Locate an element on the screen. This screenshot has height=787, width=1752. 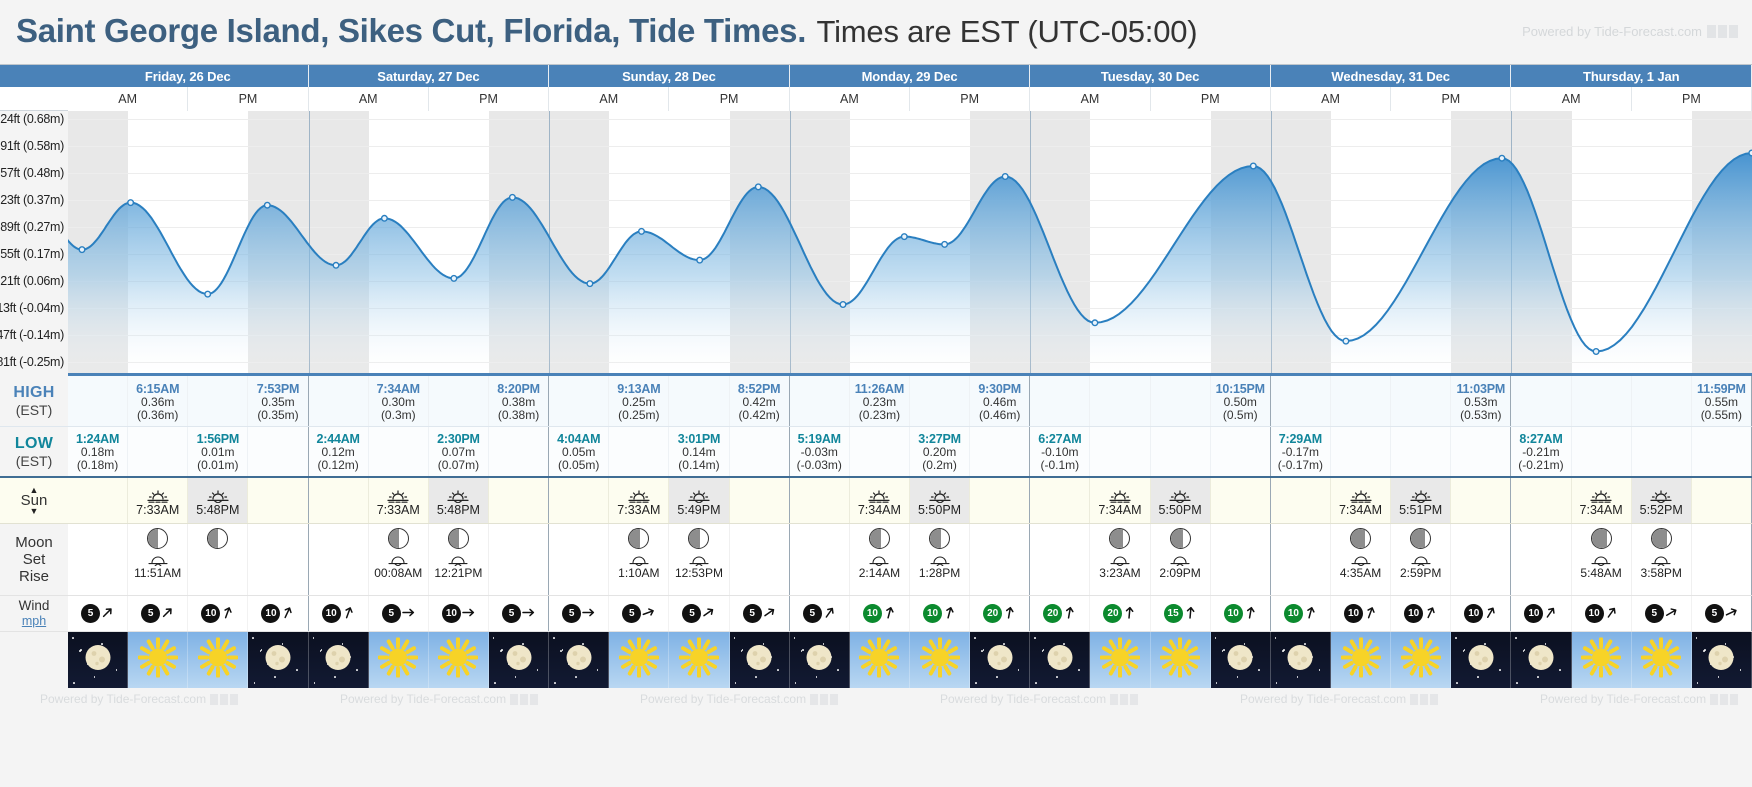
day-header-spacer is located at coordinates (34, 76).